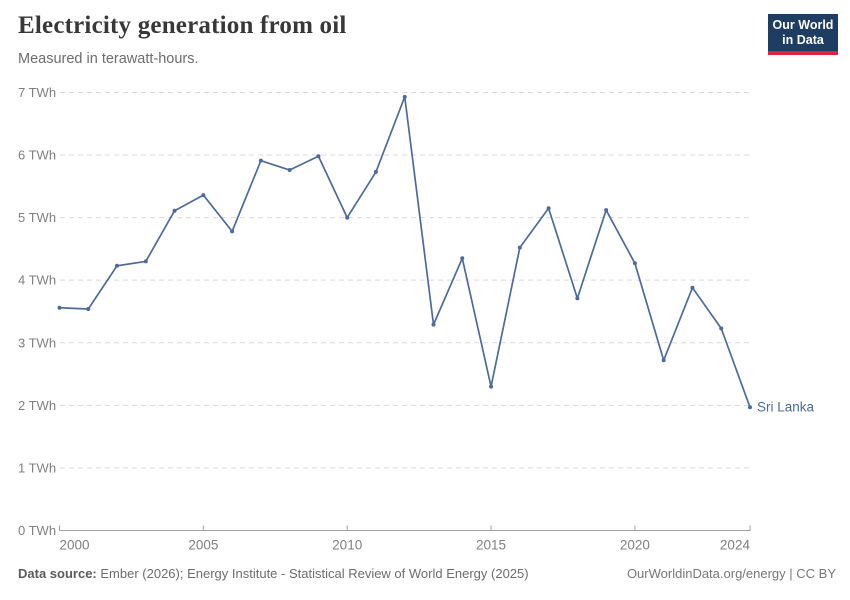  Describe the element at coordinates (108, 59) in the screenshot. I see `chart-subtitle: Measured in terawatt-hours.` at that location.